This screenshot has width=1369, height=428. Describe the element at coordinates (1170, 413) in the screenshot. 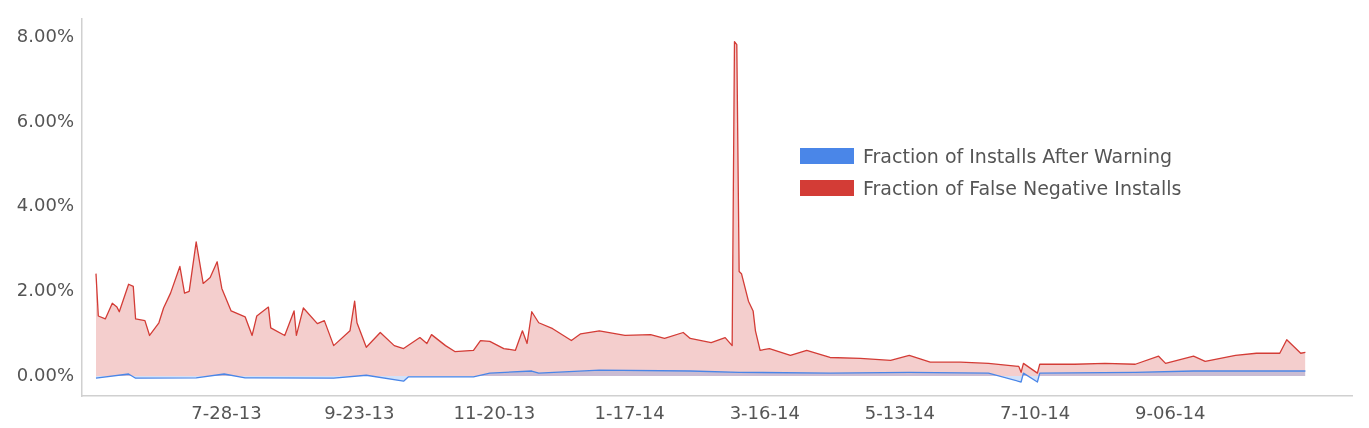

I see `x-tick-label: 9-06-14` at that location.